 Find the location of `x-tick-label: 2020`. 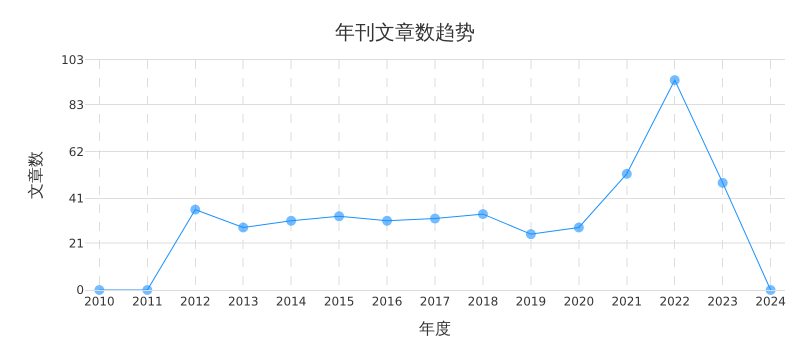

x-tick-label: 2020 is located at coordinates (579, 301).